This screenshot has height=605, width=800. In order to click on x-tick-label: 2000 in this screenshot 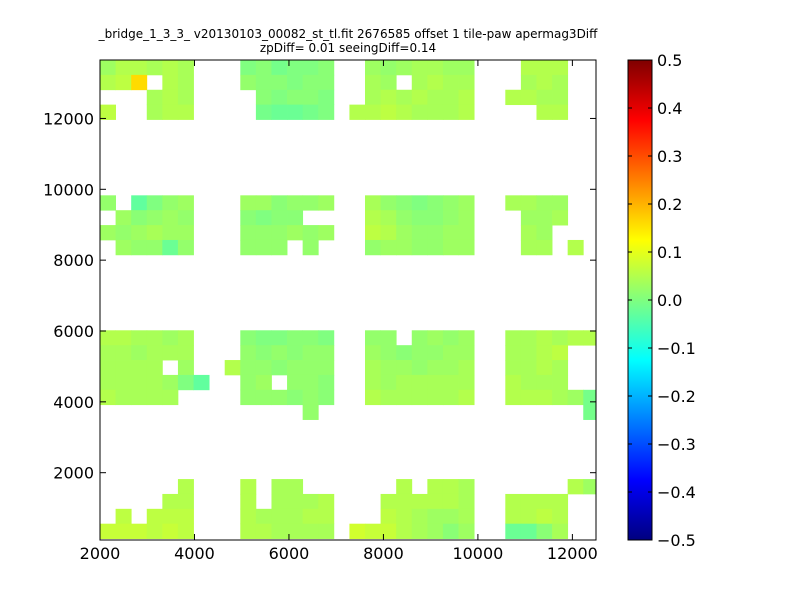, I will do `click(100, 553)`.